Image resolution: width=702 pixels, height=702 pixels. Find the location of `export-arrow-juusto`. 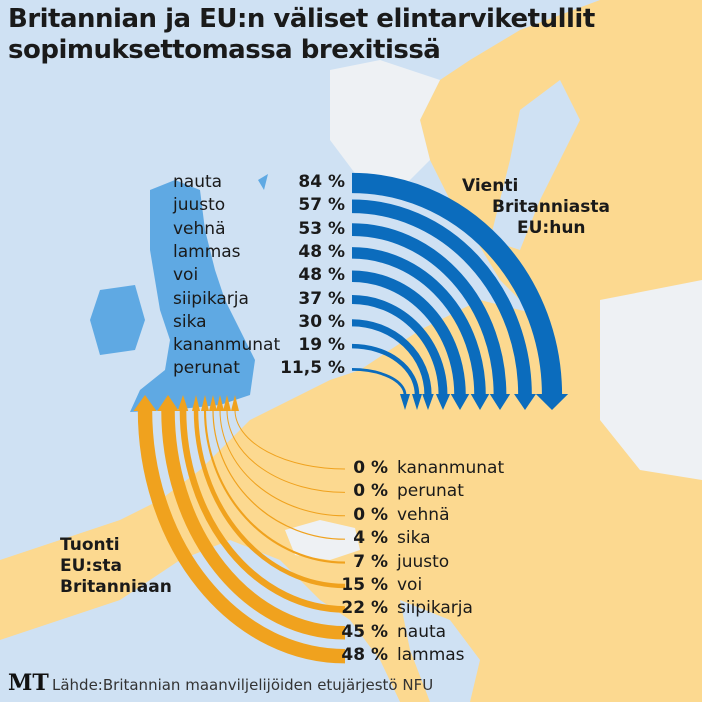

export-arrow-juusto is located at coordinates (441, 297).